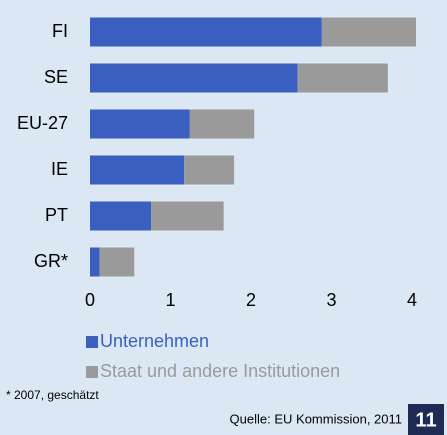 Image resolution: width=447 pixels, height=435 pixels. I want to click on y-tick-label: IE, so click(59, 169).